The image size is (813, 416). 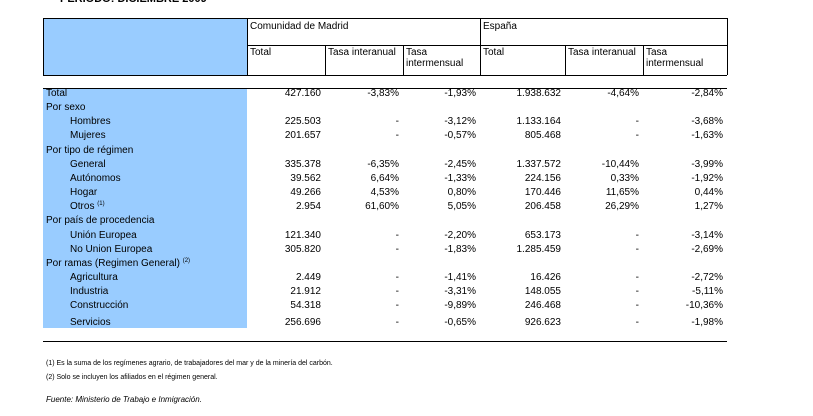 I want to click on cell: 0,44%, so click(x=708, y=193).